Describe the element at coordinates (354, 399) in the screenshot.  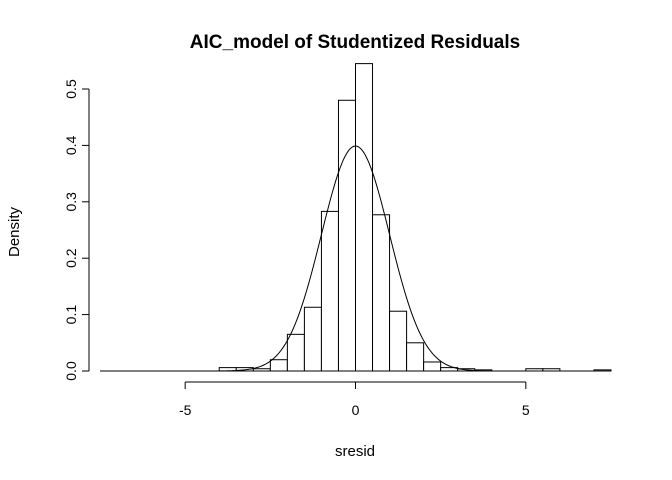
I see `x-axis: -5 0 5` at that location.